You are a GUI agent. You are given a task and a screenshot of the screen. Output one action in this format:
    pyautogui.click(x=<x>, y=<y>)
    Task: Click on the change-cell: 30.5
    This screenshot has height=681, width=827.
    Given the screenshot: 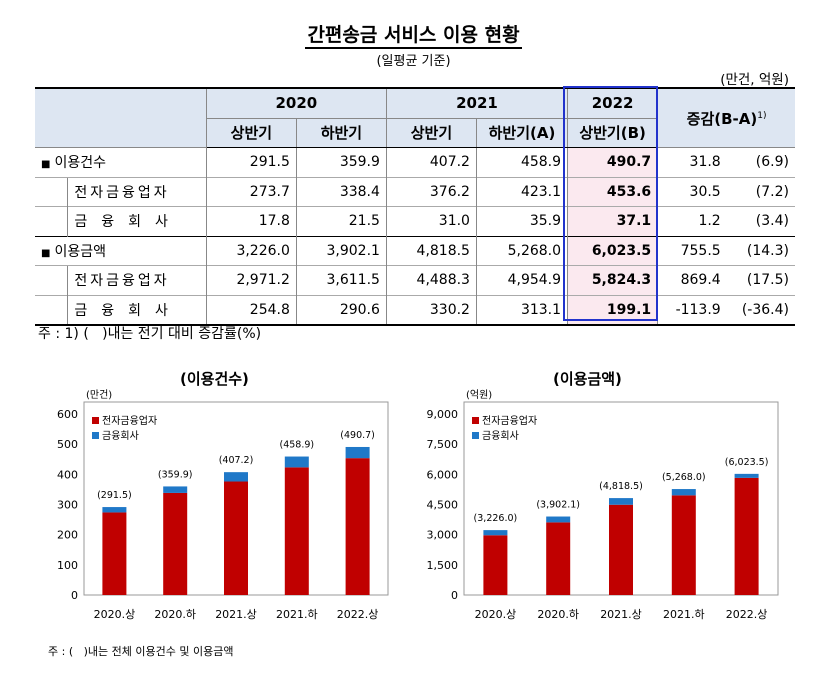 What is the action you would take?
    pyautogui.click(x=692, y=191)
    